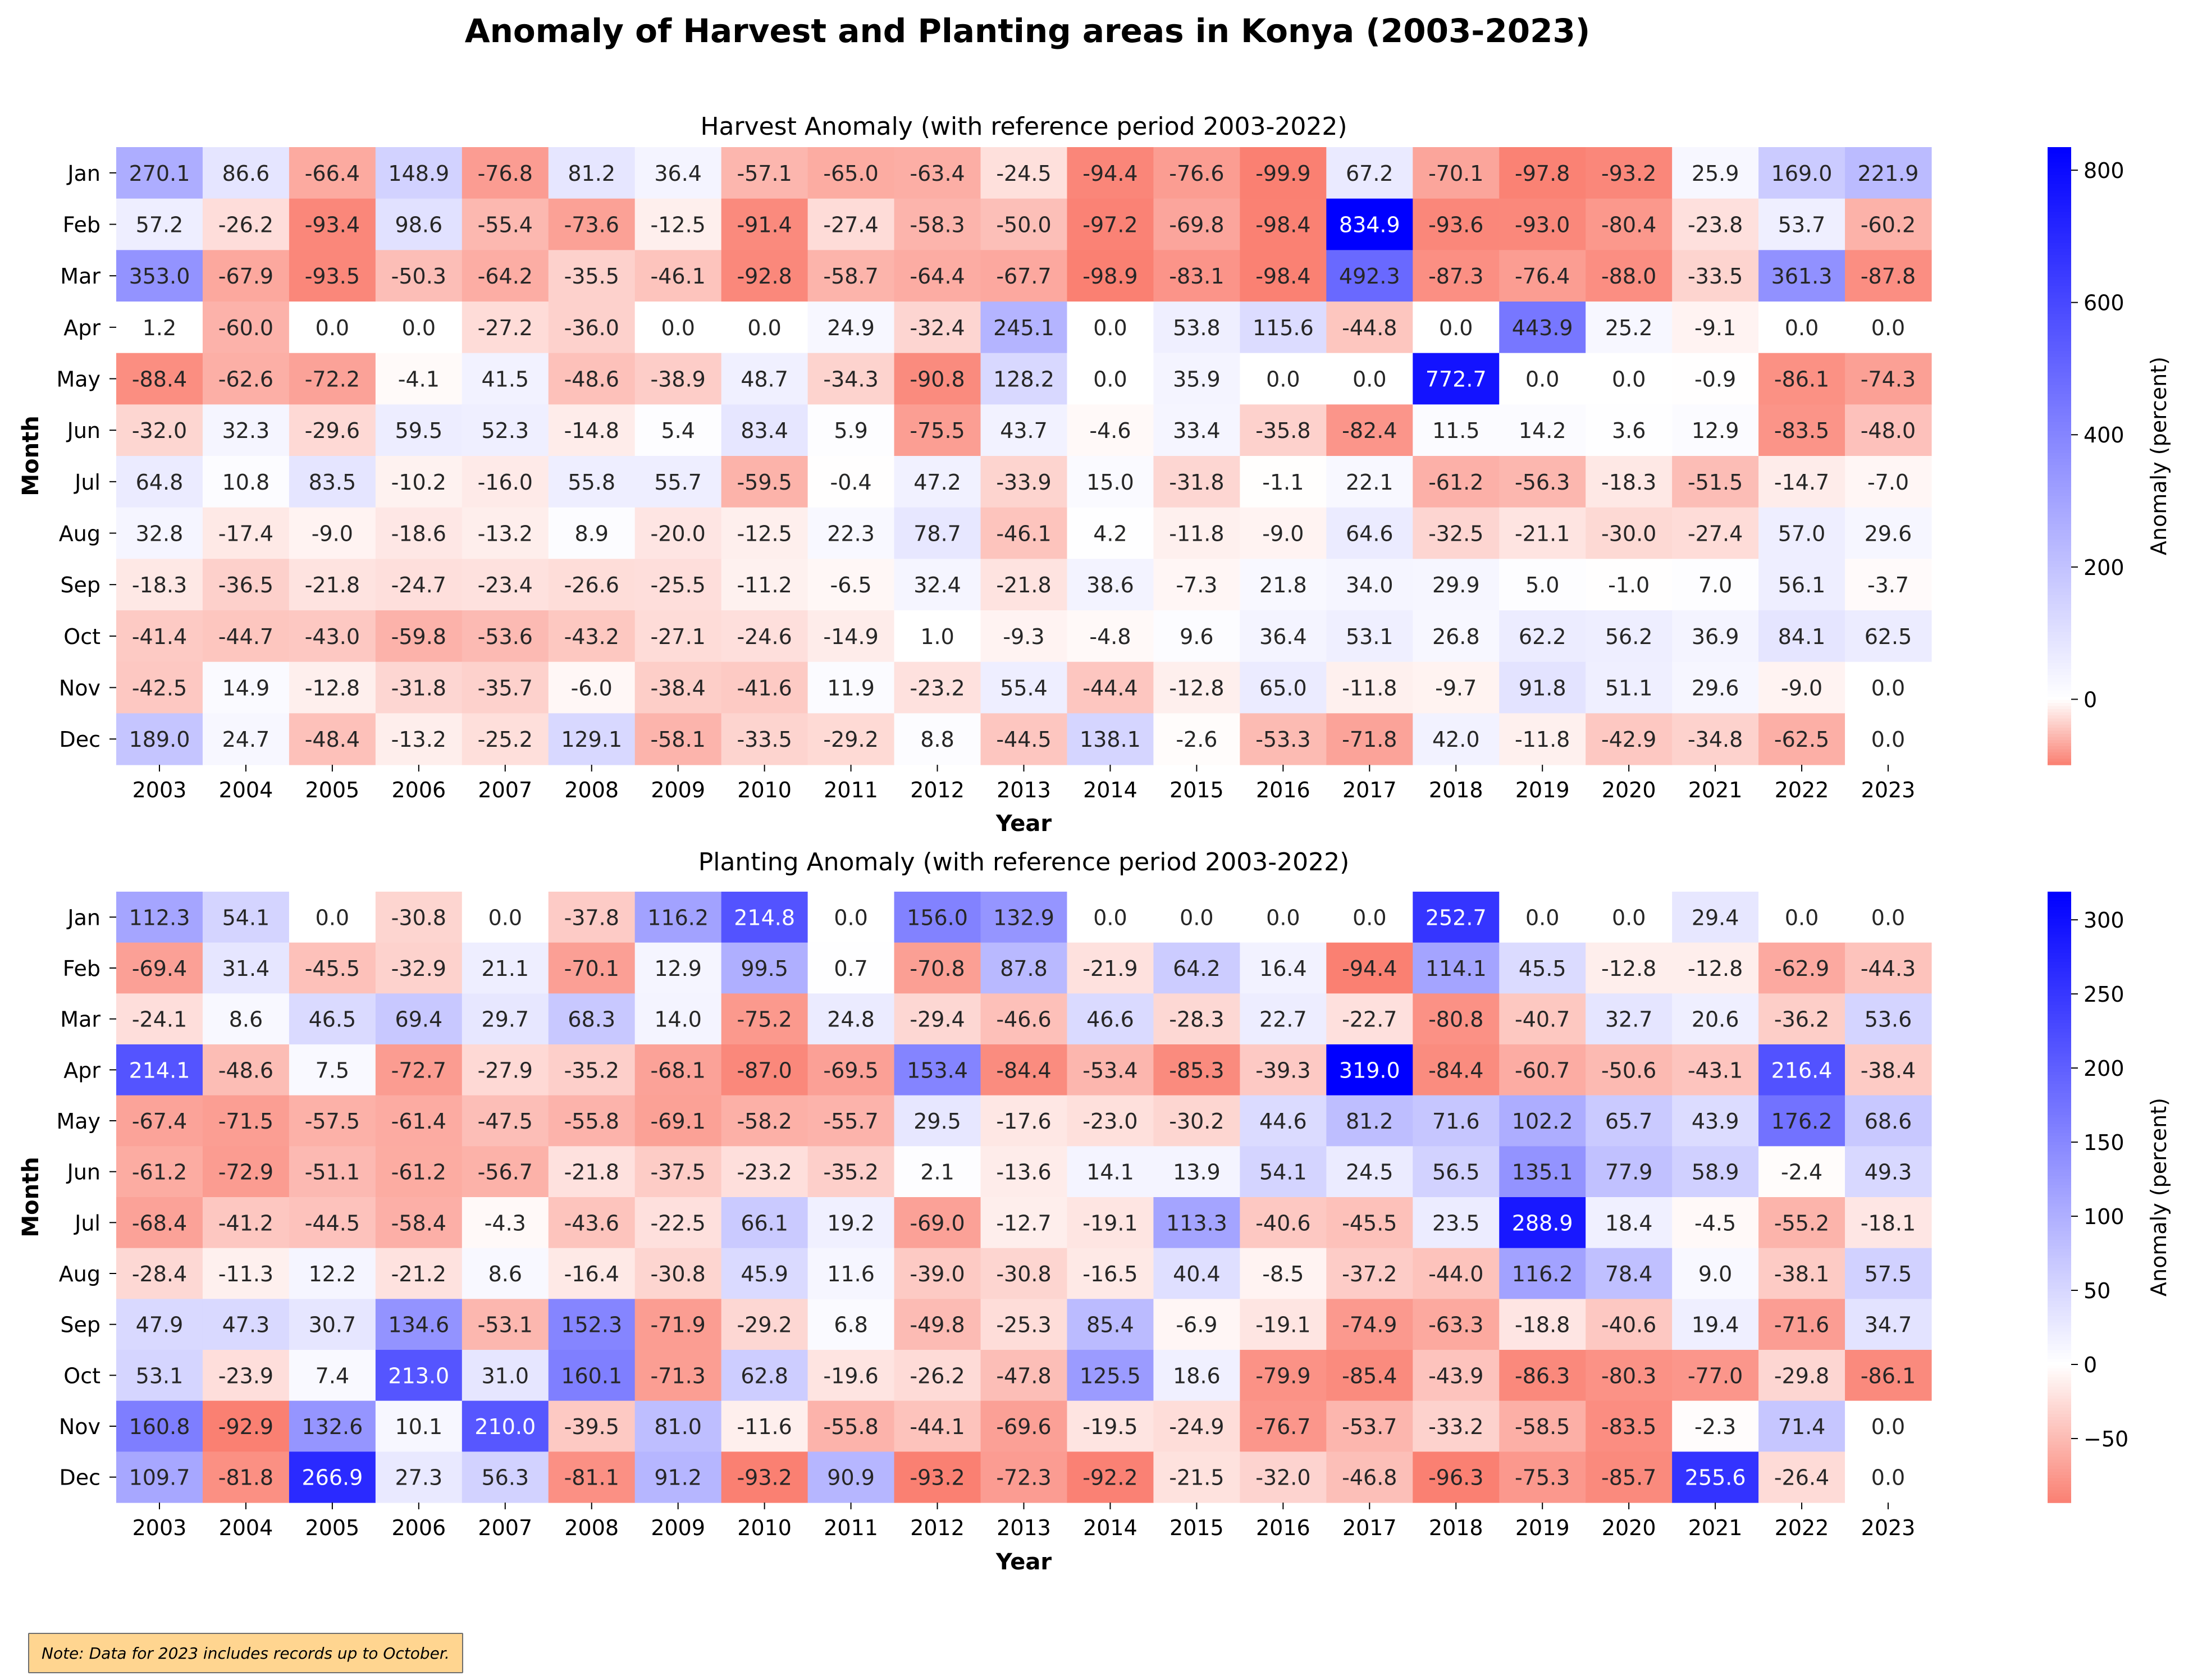 The width and height of the screenshot is (2193, 1680). I want to click on x-tick-label: 2008, so click(591, 790).